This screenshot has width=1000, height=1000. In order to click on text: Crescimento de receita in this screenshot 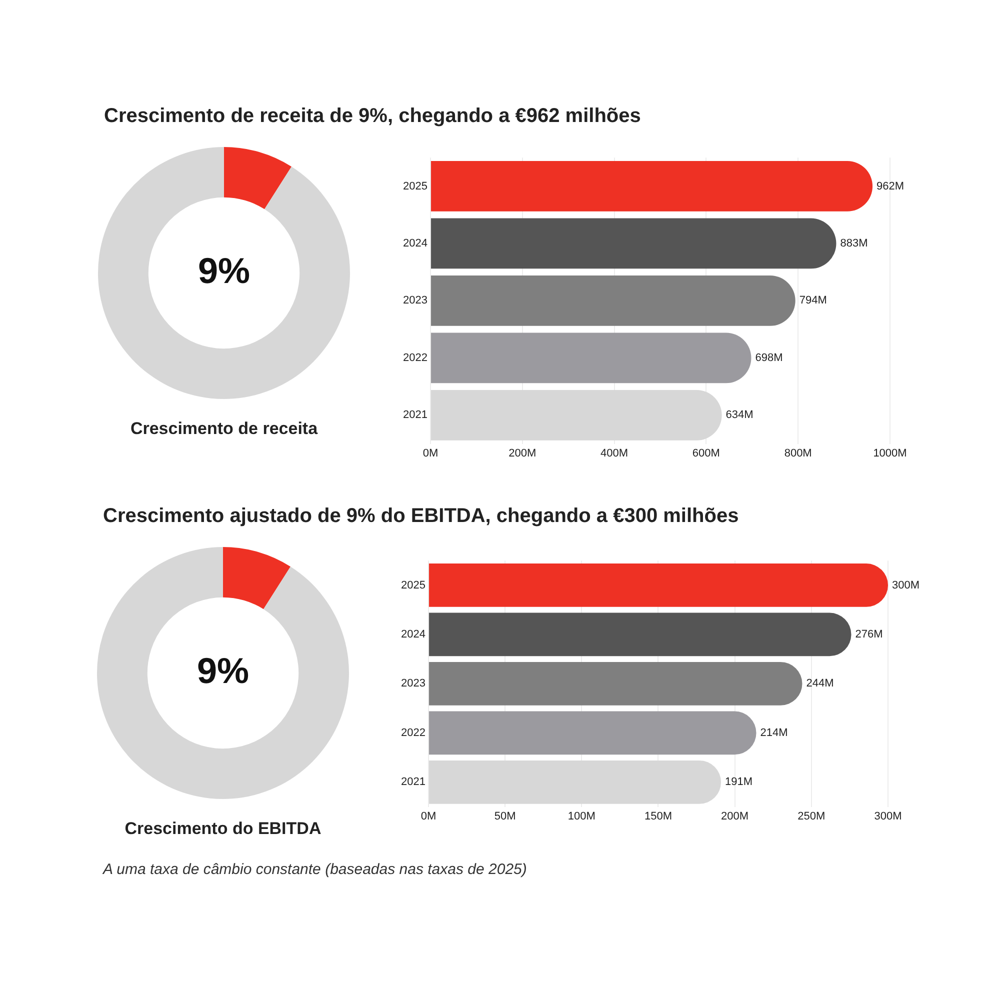, I will do `click(224, 429)`.